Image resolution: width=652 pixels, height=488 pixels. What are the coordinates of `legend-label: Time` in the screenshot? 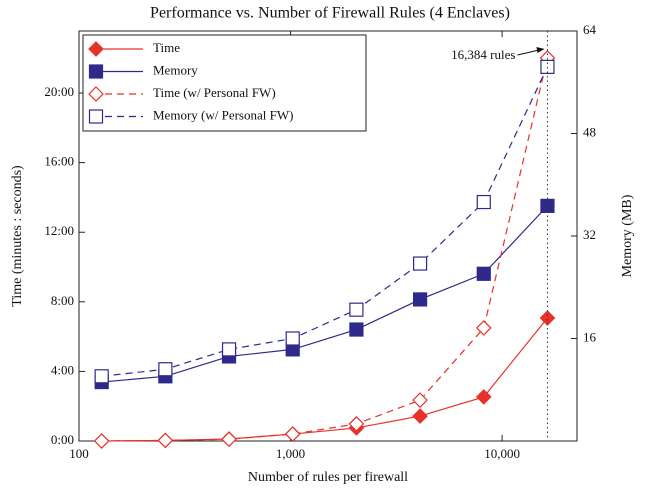 It's located at (166, 47).